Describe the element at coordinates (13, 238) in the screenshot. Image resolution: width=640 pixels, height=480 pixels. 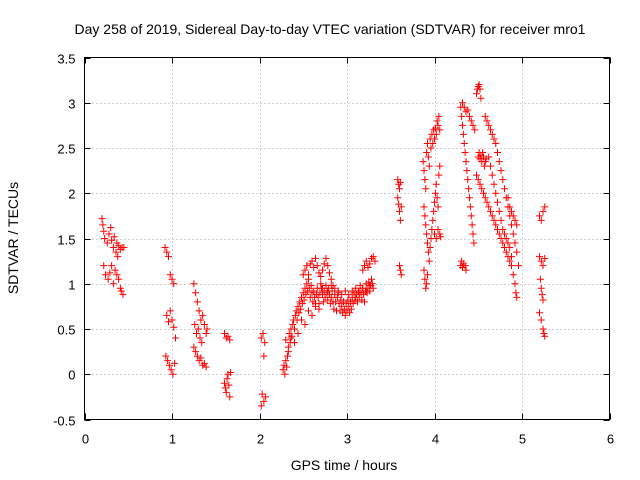
I see `y-axis-label: SDTVAR / TECUs` at that location.